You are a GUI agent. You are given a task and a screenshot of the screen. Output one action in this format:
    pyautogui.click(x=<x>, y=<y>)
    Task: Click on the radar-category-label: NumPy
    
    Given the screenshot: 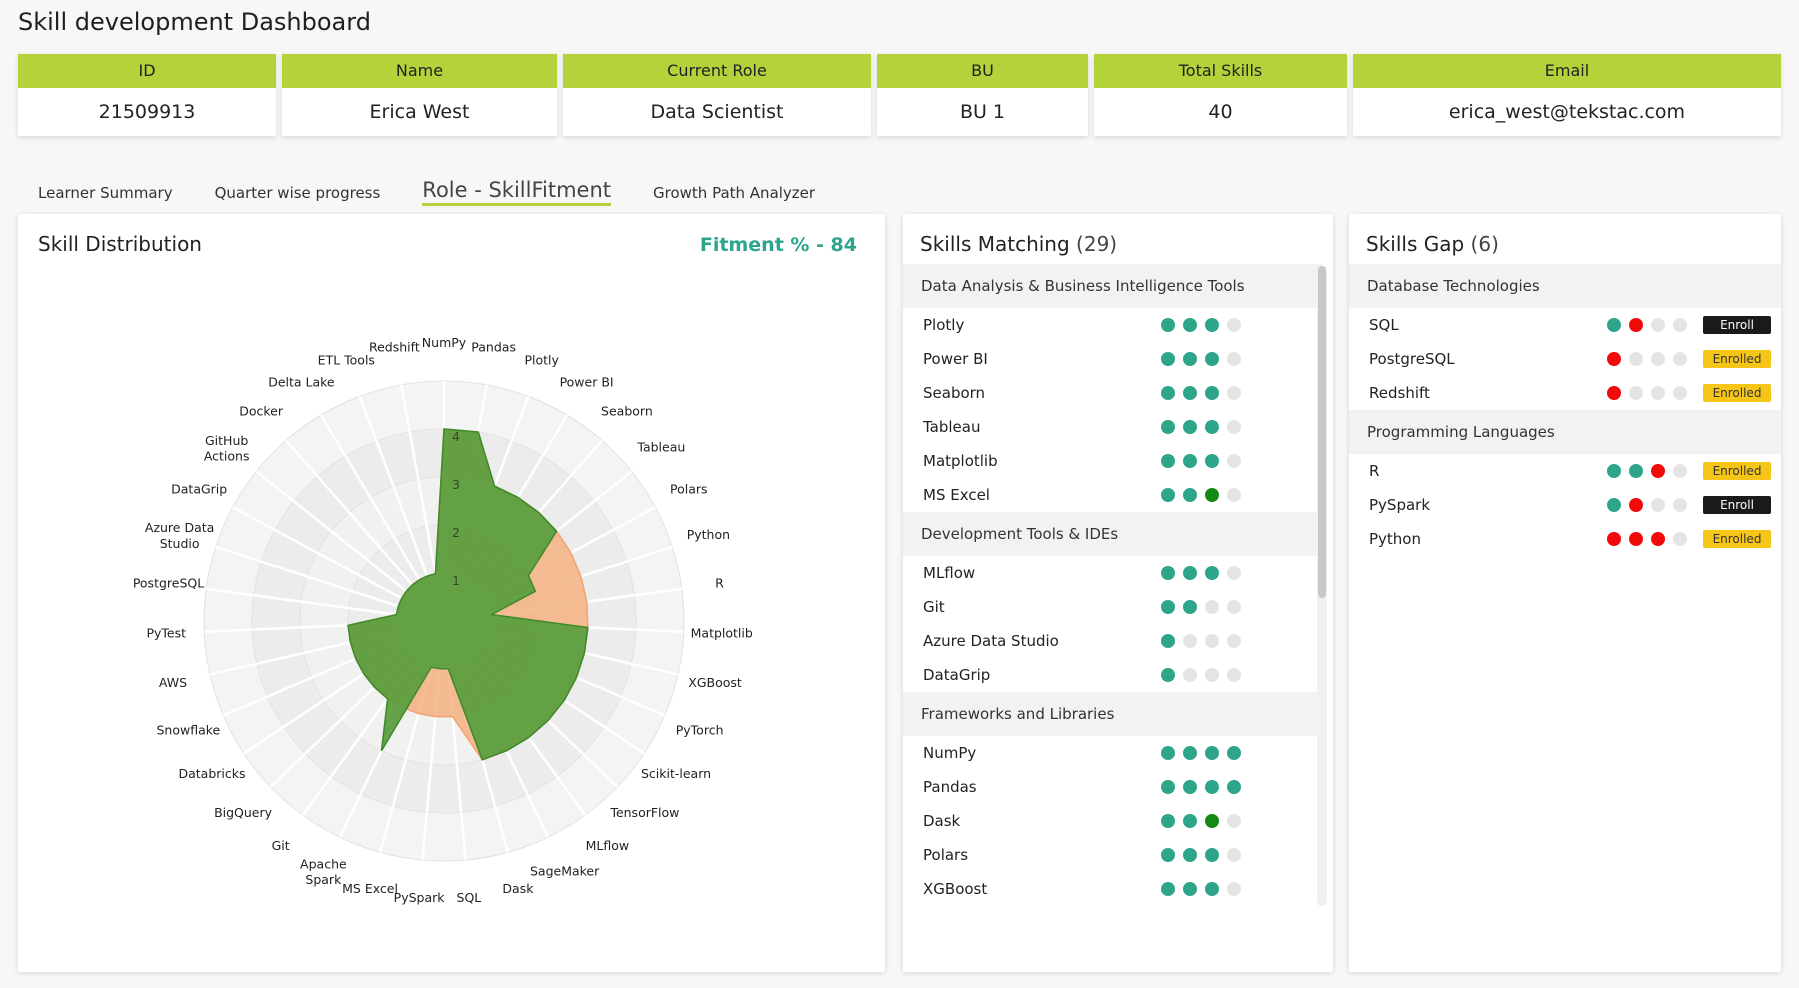 What is the action you would take?
    pyautogui.click(x=444, y=342)
    